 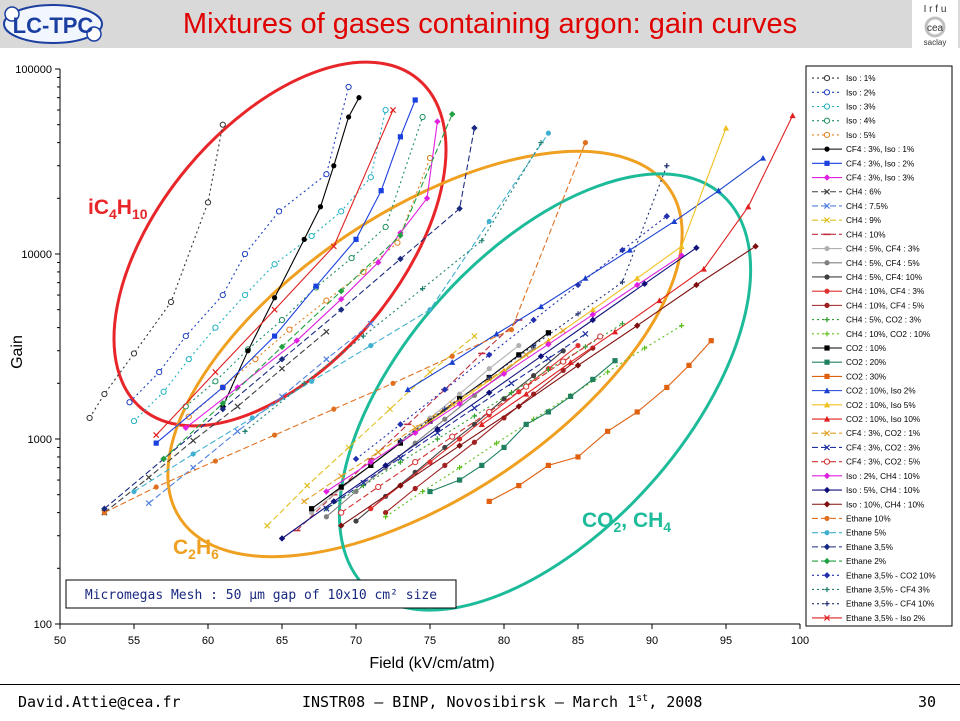 I want to click on legend-label: CO2 : 10%, Iso 2%, so click(x=881, y=391).